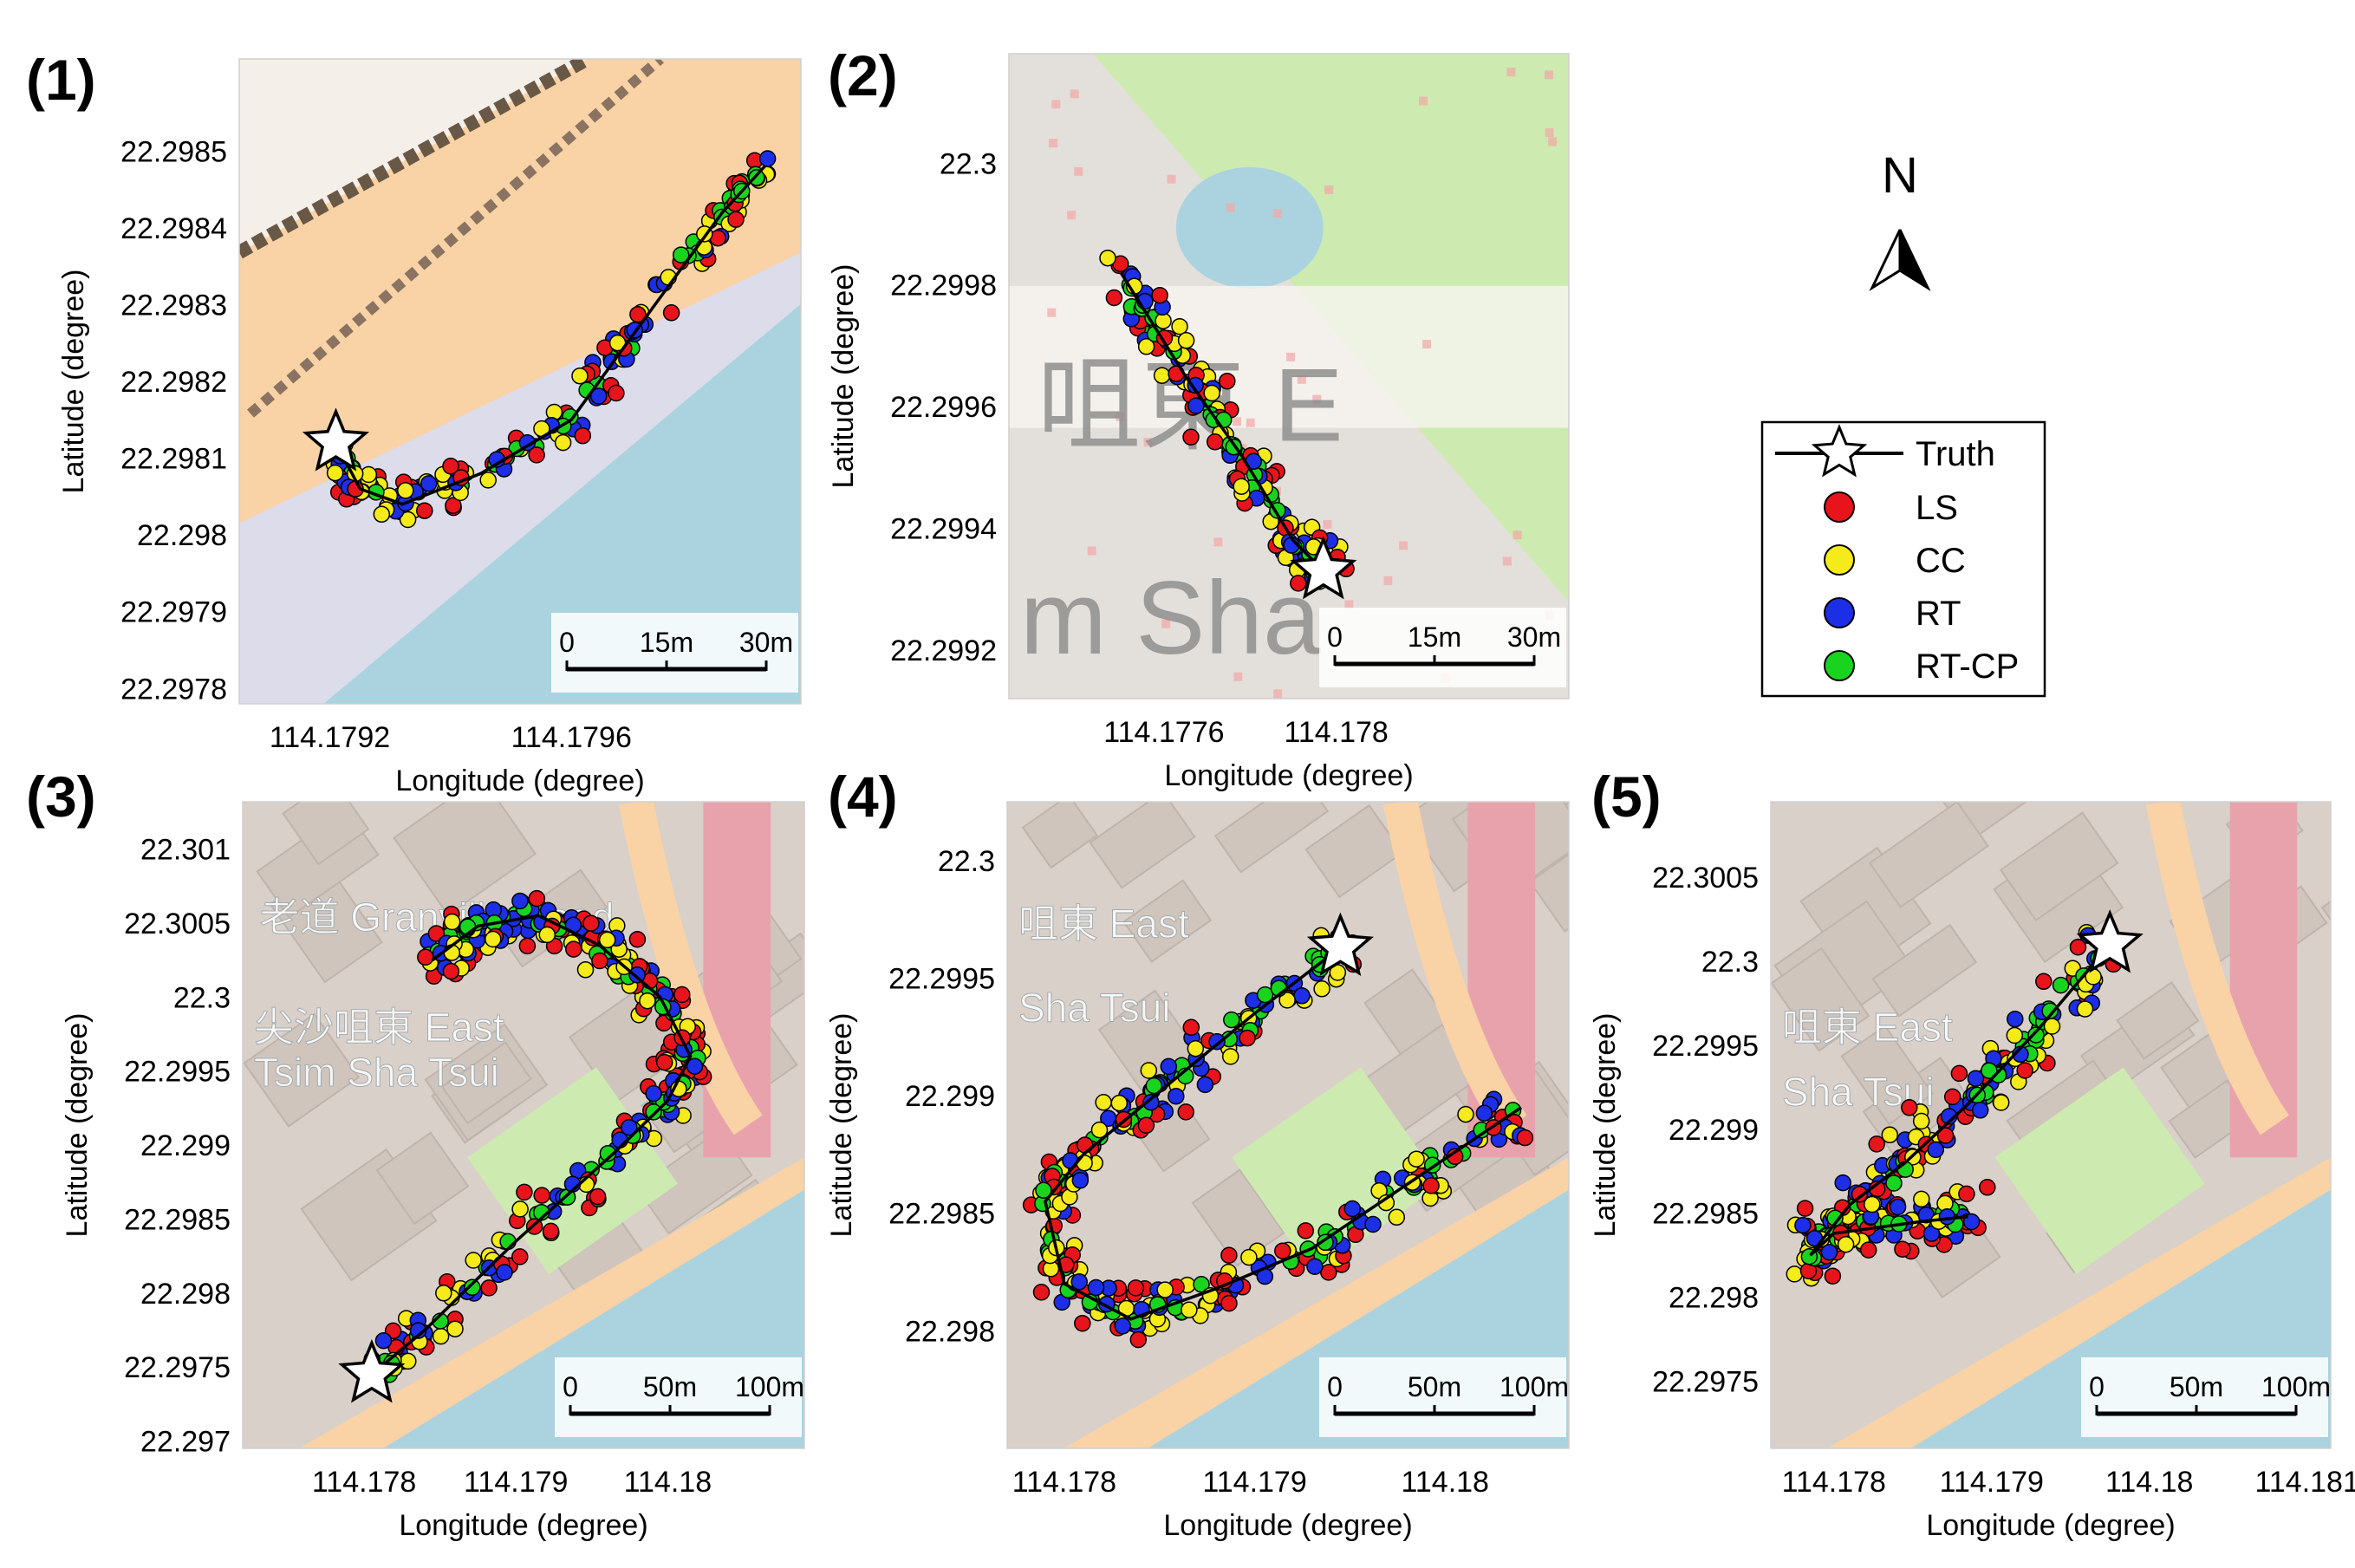  Describe the element at coordinates (173, 612) in the screenshot. I see `y-tick-label: 22.2979` at that location.